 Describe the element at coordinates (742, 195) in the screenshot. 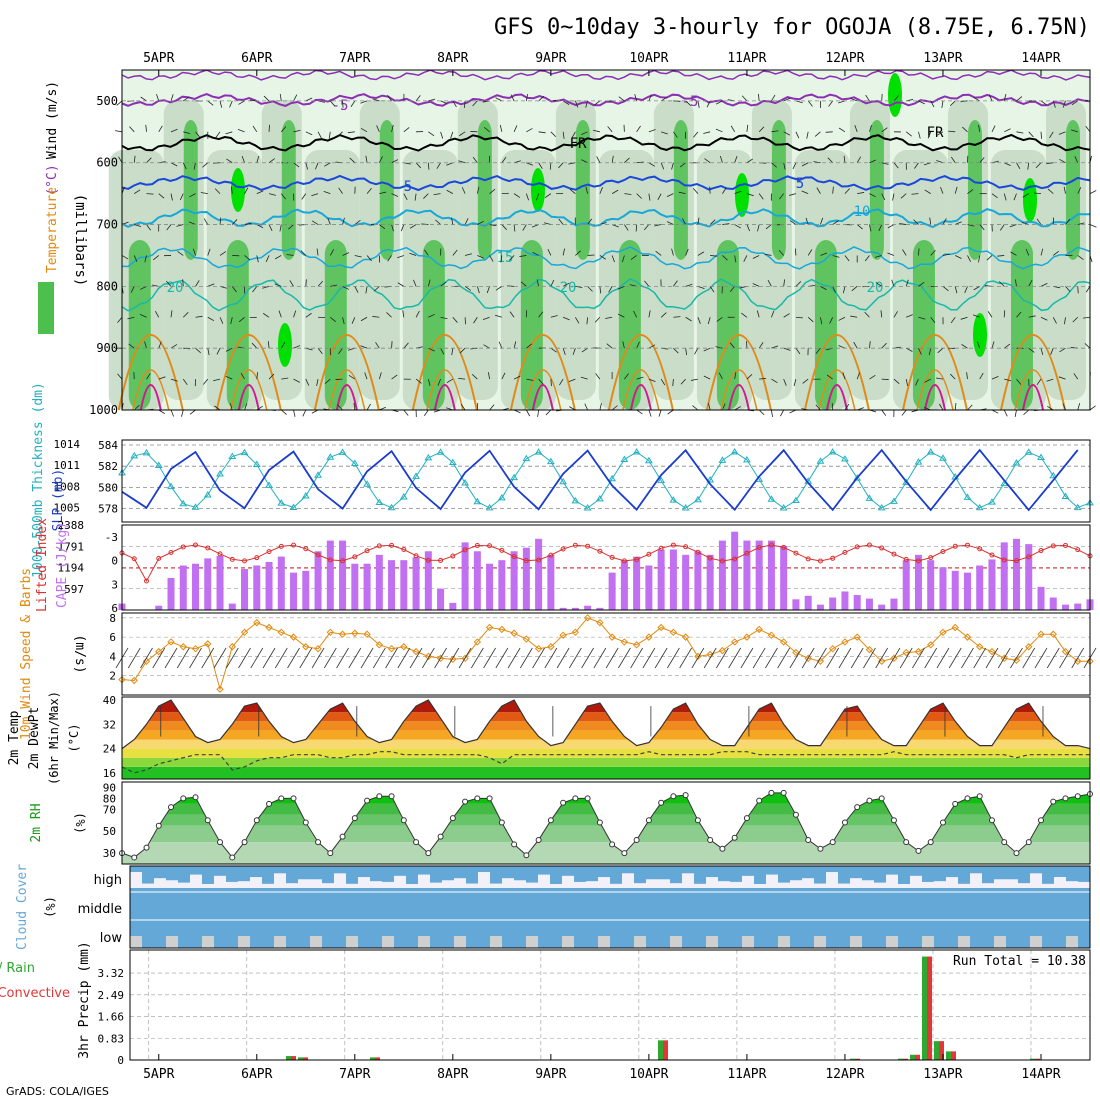

I see `rh-max-region` at that location.